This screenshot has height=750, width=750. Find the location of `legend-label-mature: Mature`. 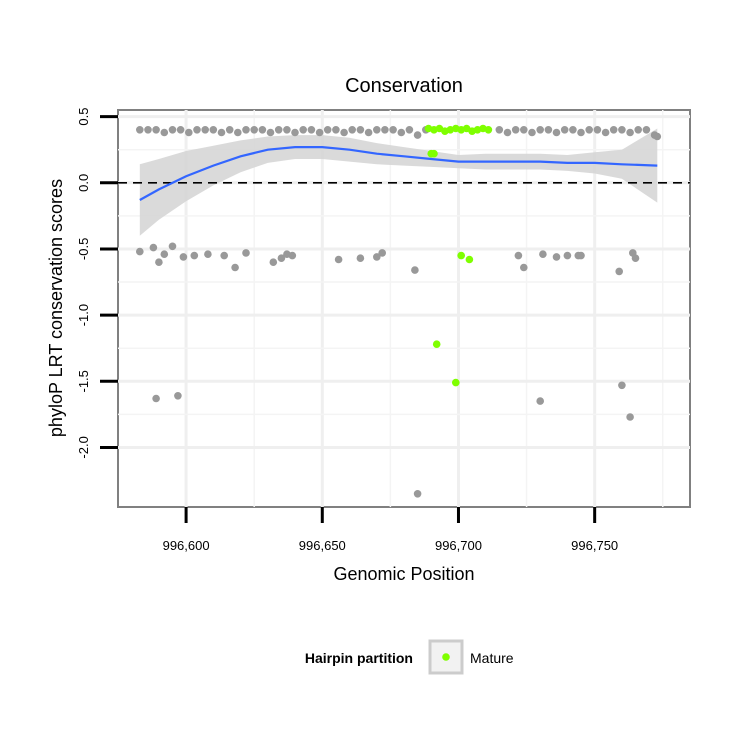

legend-label-mature: Mature is located at coordinates (492, 658).